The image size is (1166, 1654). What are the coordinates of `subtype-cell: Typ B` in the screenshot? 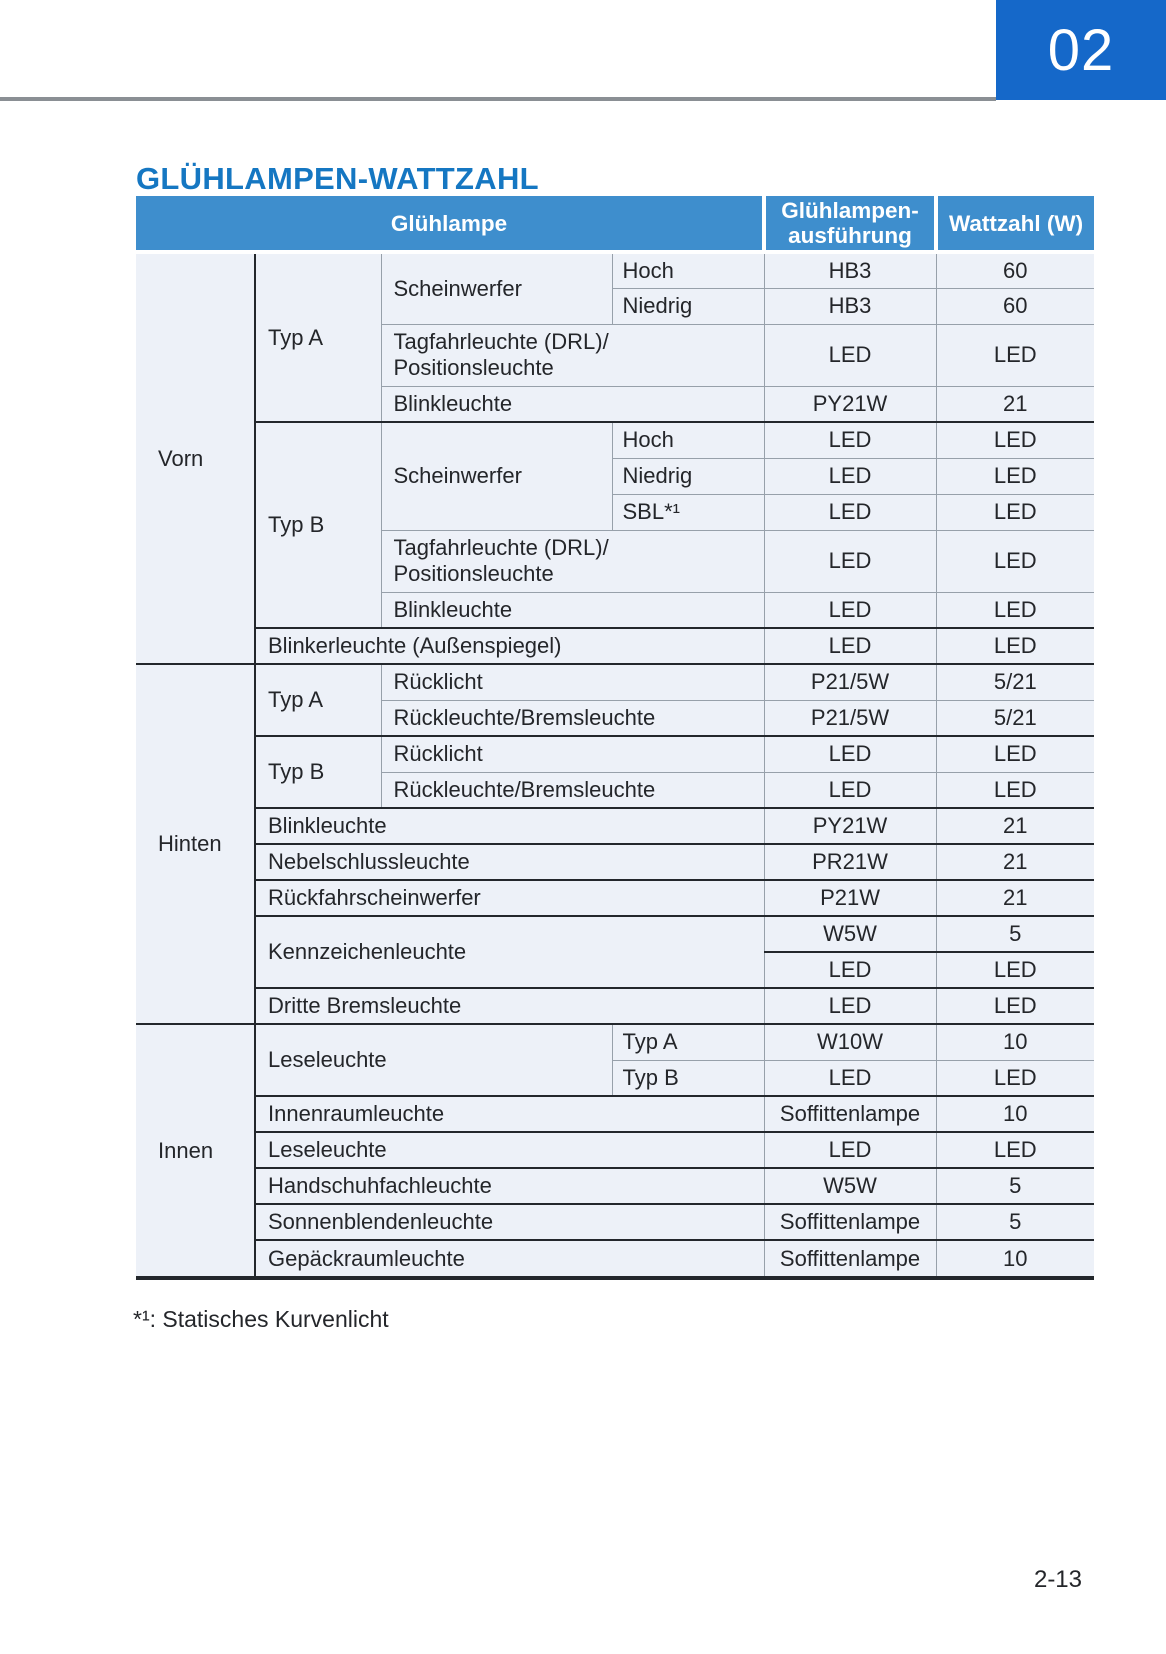 It's located at (688, 1078).